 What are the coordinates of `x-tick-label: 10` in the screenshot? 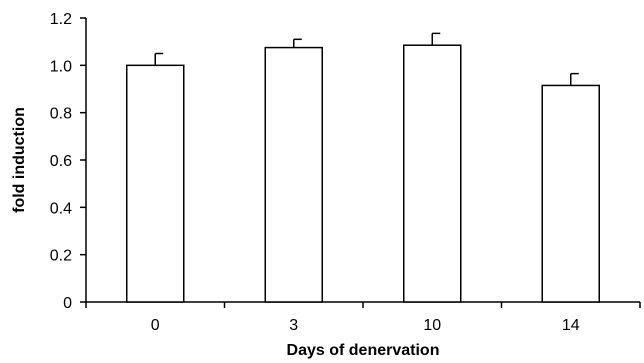 It's located at (432, 325).